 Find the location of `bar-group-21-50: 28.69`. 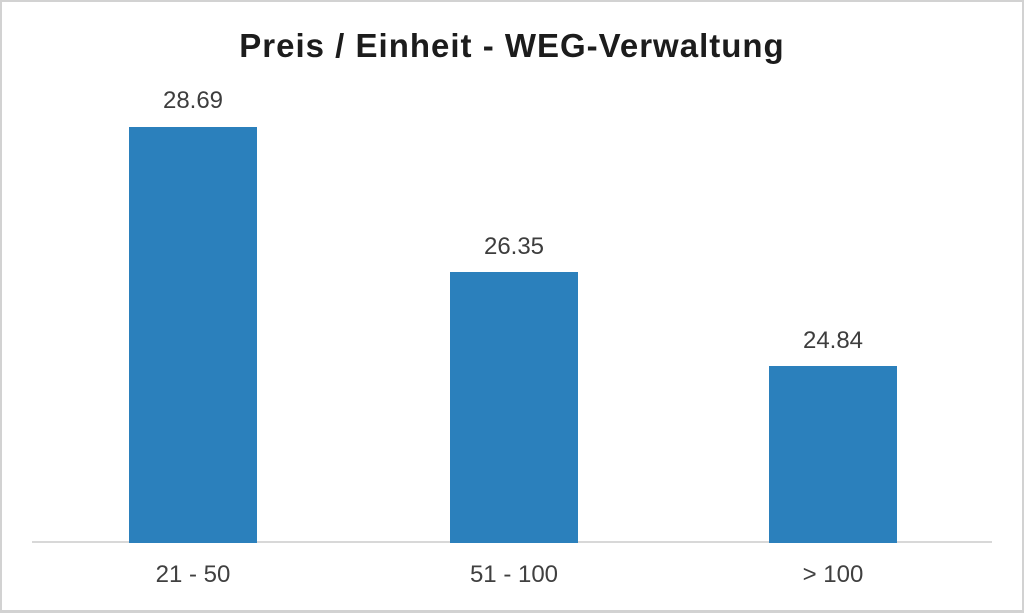

bar-group-21-50: 28.69 is located at coordinates (193, 294).